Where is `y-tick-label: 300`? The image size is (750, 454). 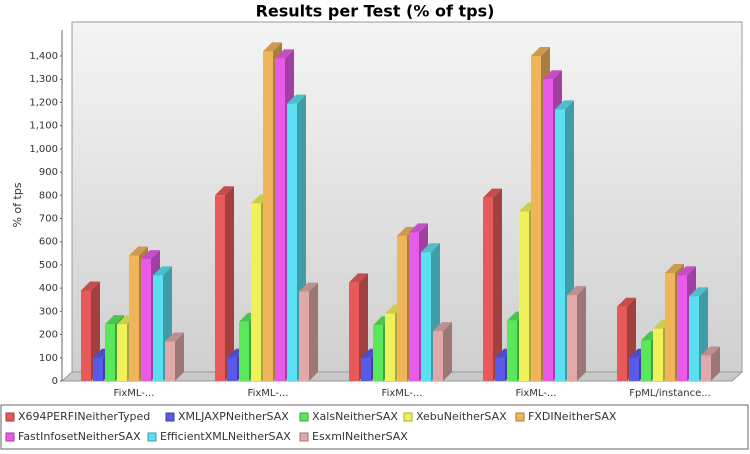 y-tick-label: 300 is located at coordinates (48, 311).